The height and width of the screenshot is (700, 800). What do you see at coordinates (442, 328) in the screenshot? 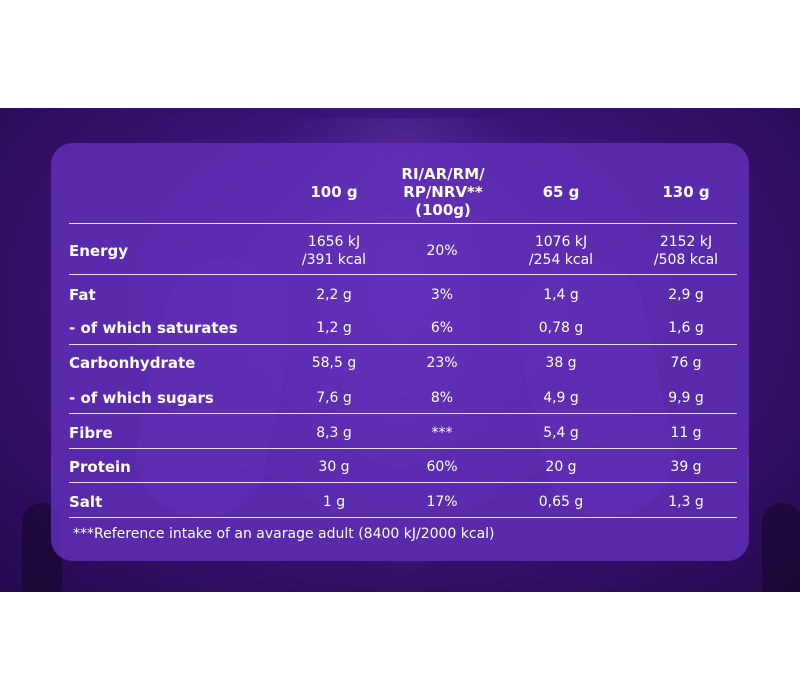
I see `value-ri: 6%` at bounding box center [442, 328].